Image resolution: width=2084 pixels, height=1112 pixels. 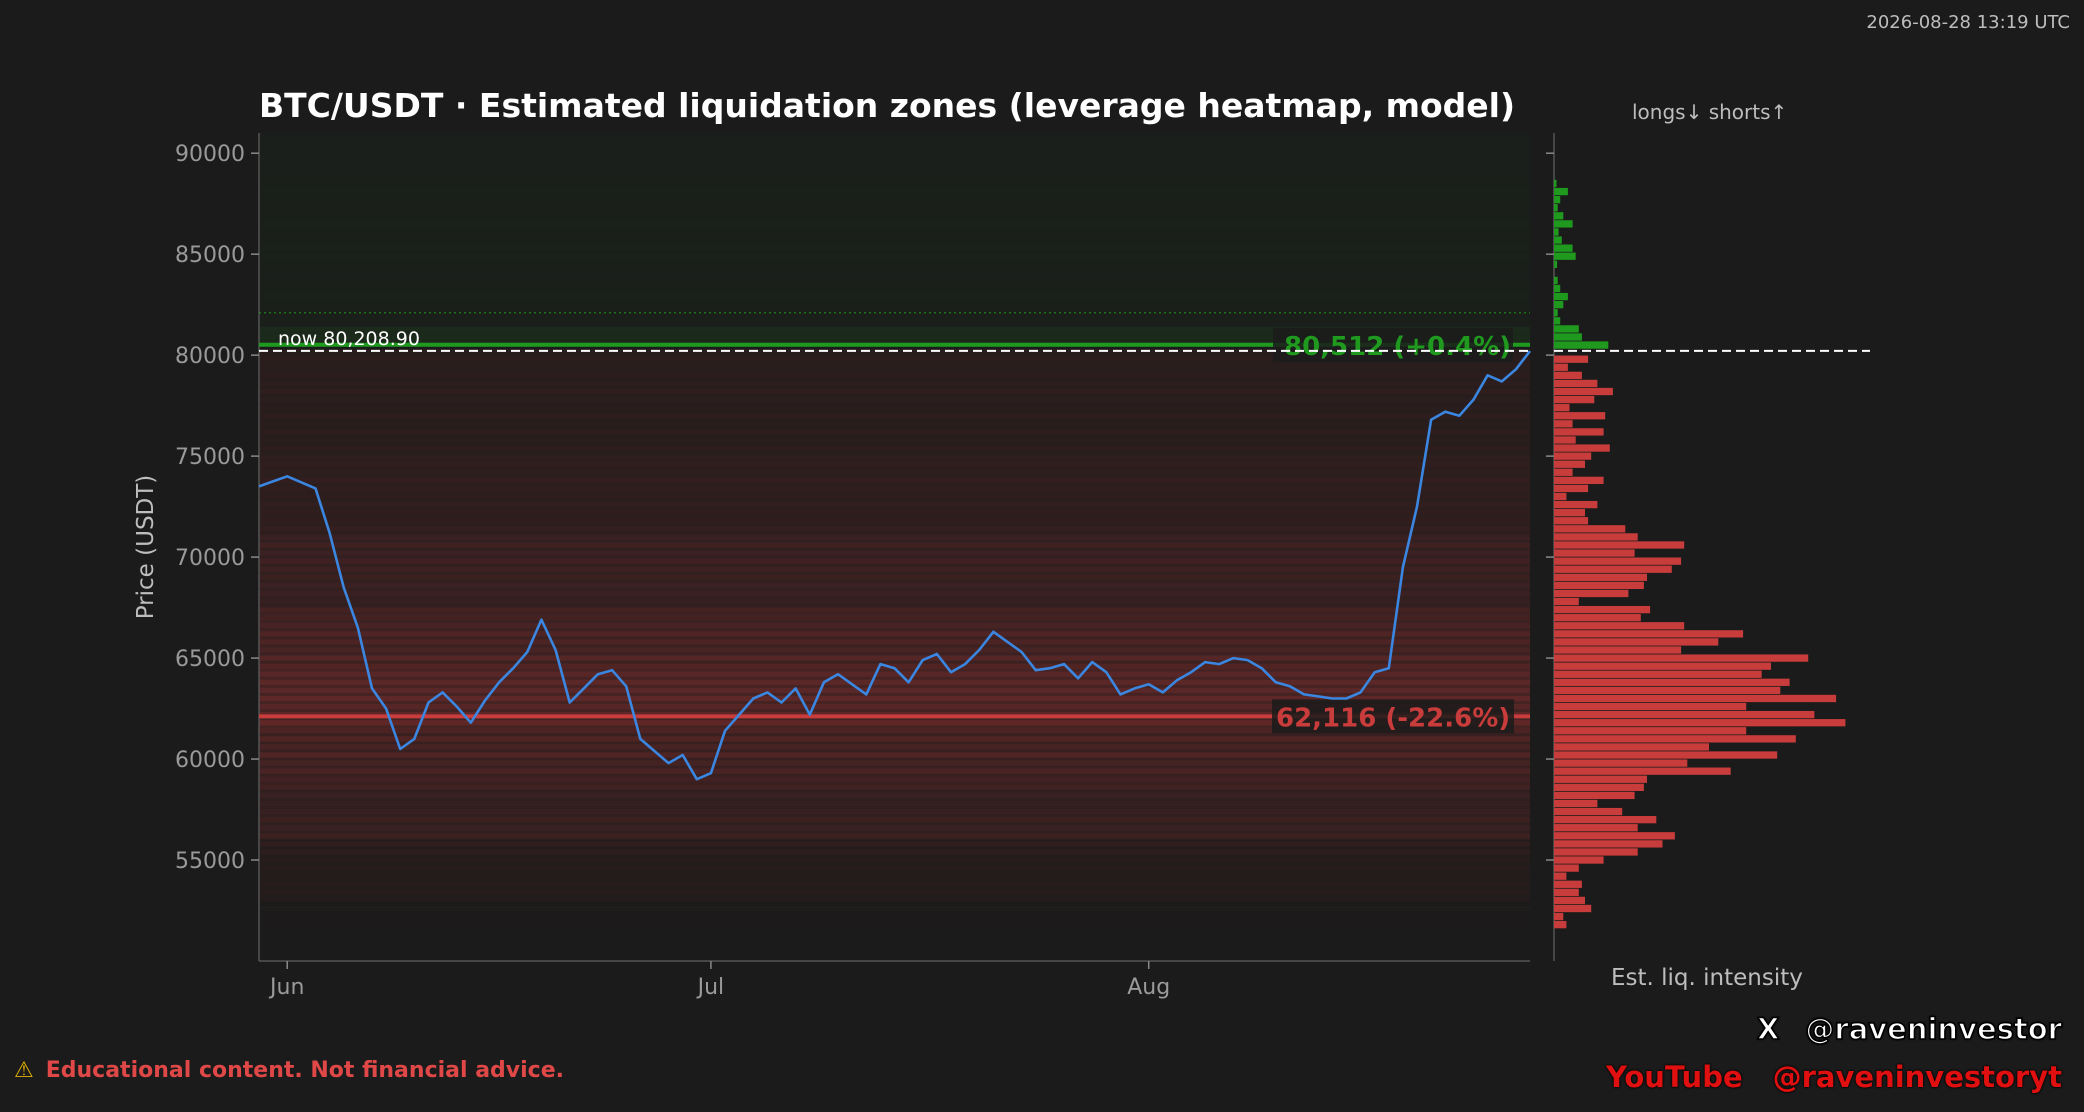 What do you see at coordinates (349, 339) in the screenshot?
I see `current-price-label: now 80,208.90` at bounding box center [349, 339].